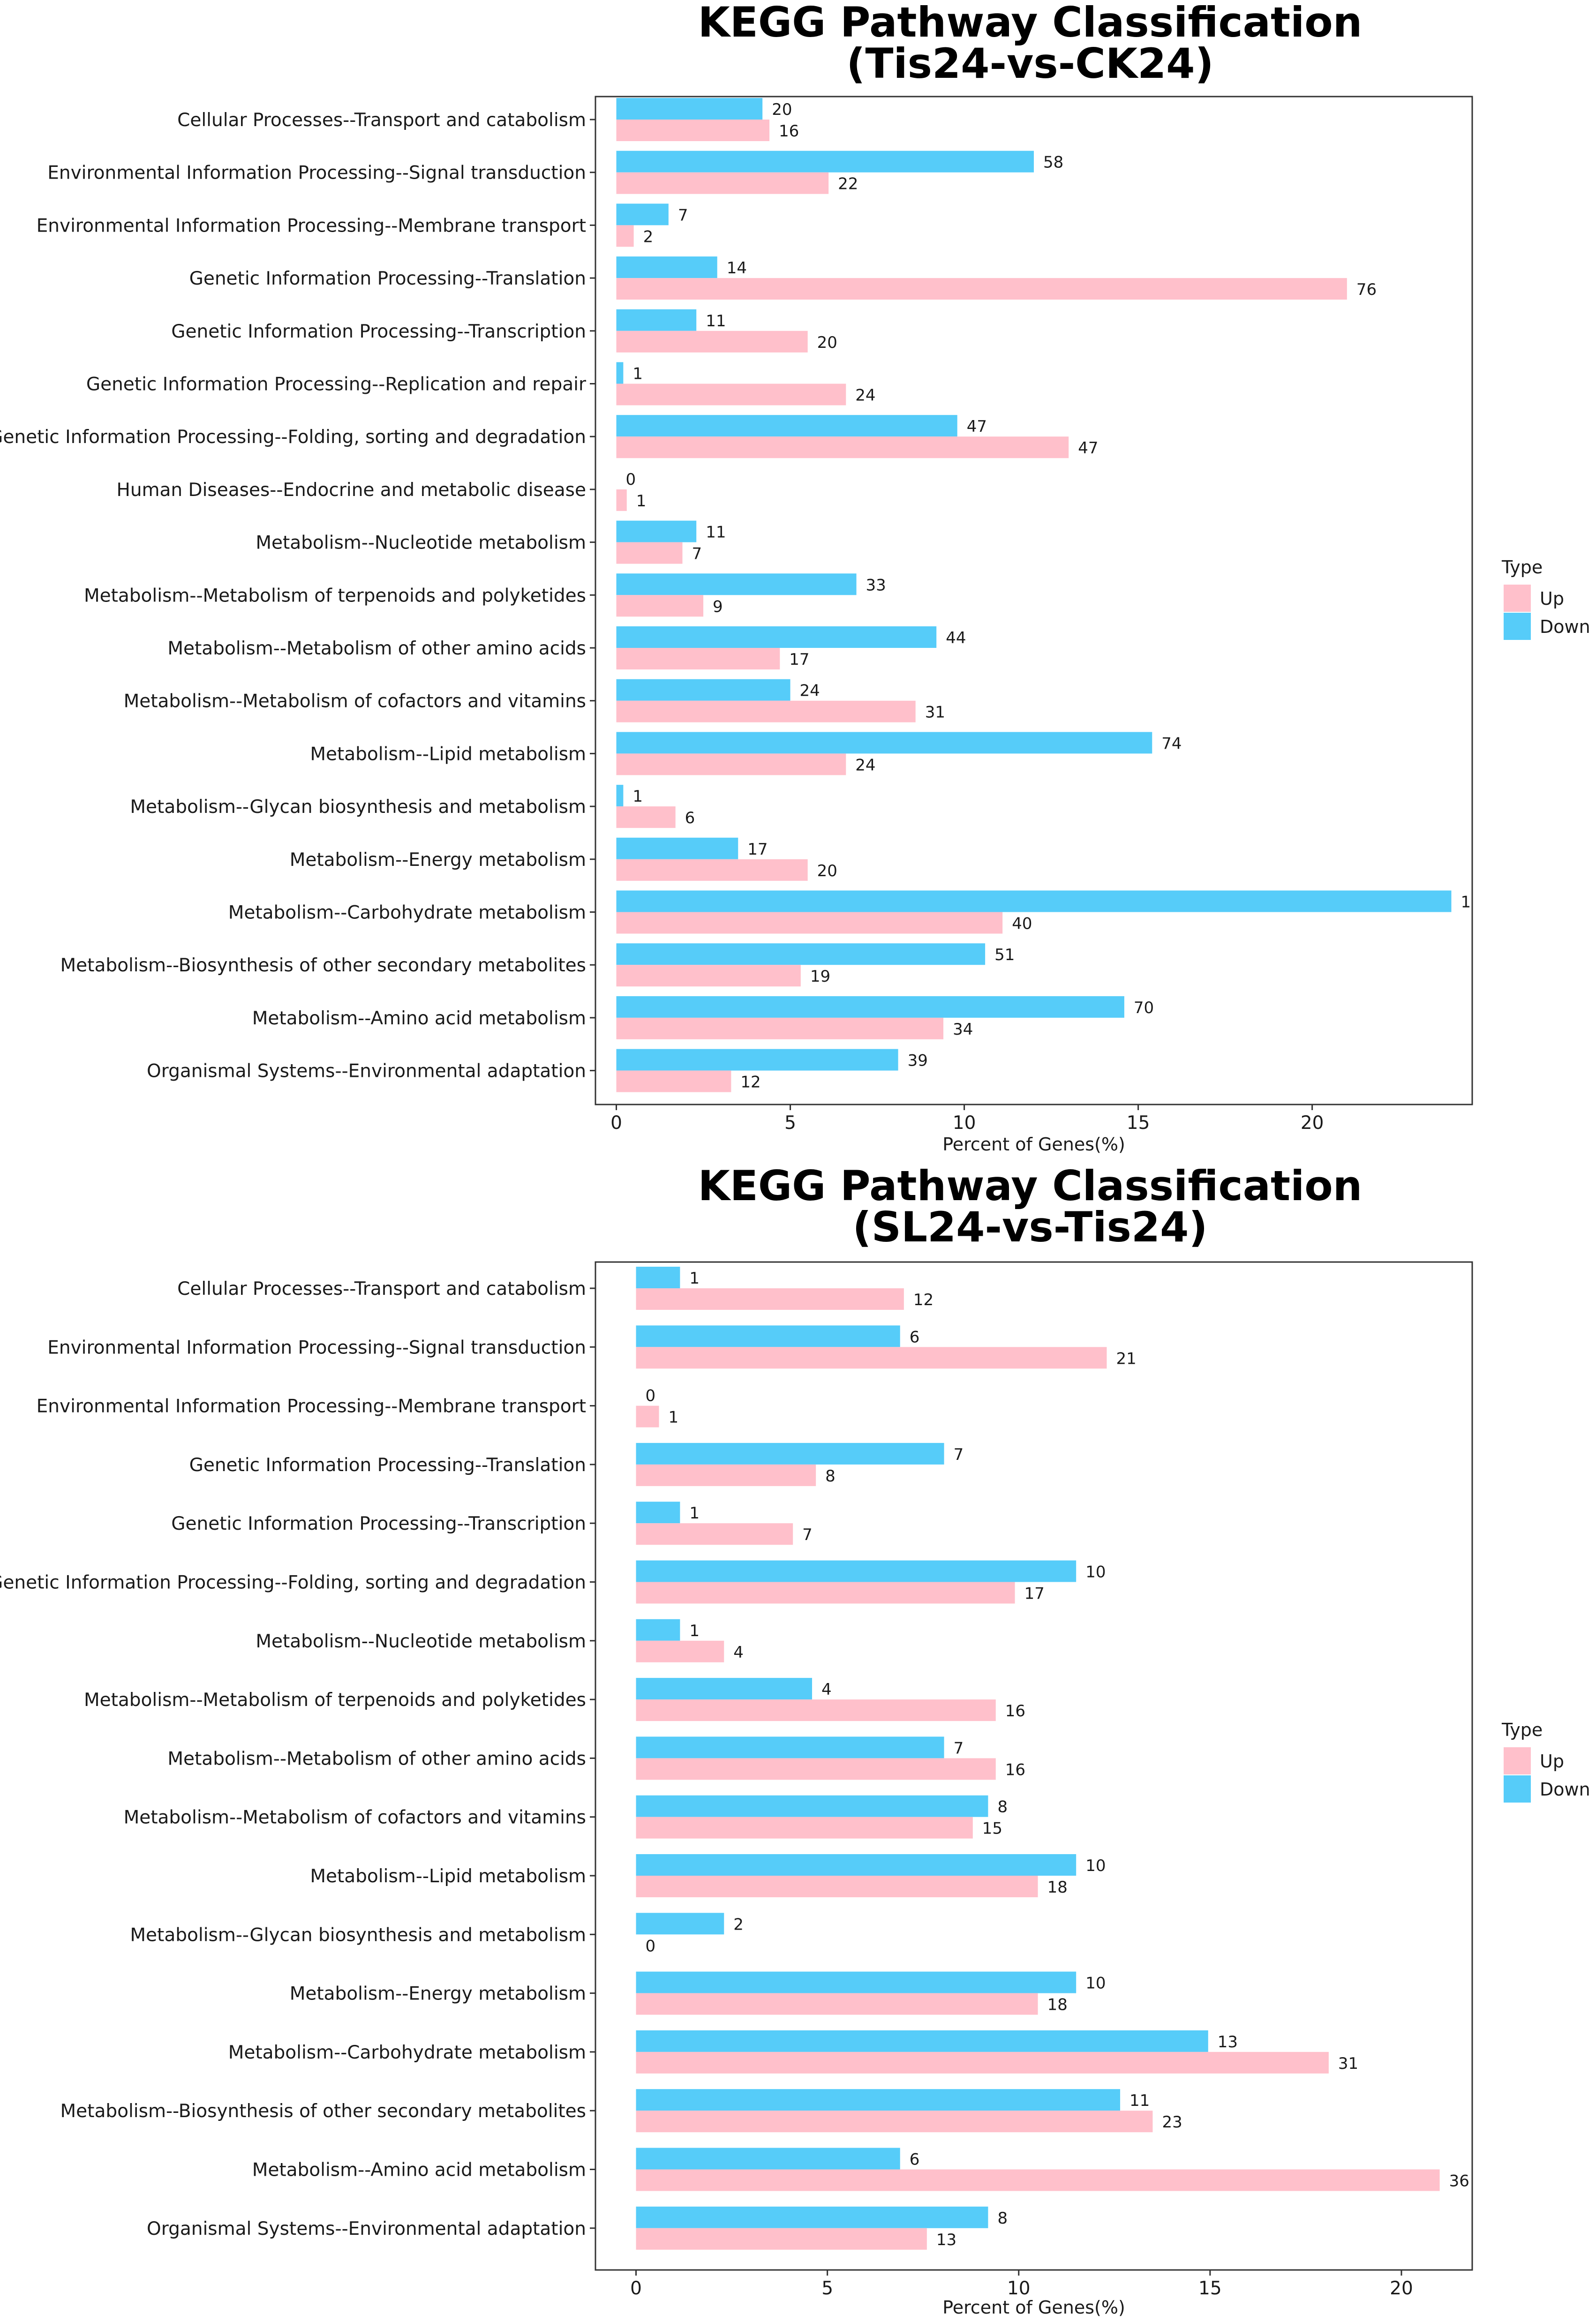 The width and height of the screenshot is (1596, 2322). Describe the element at coordinates (1228, 2042) in the screenshot. I see `data-label-down: 13` at that location.